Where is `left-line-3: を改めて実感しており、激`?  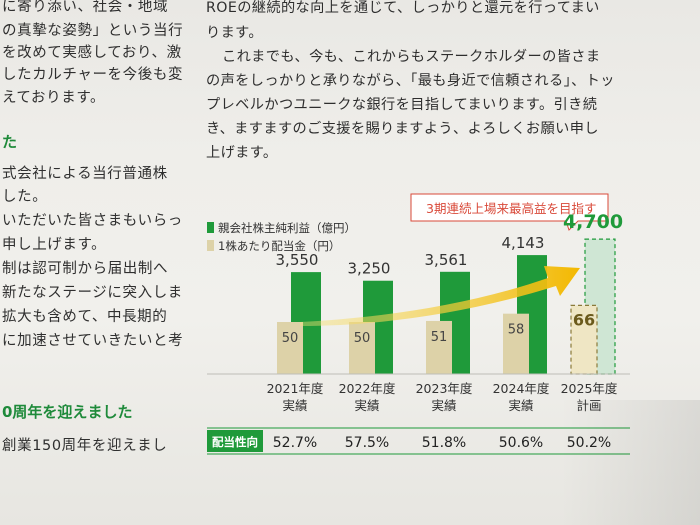
left-line-3: を改めて実感しており、激 is located at coordinates (92, 53).